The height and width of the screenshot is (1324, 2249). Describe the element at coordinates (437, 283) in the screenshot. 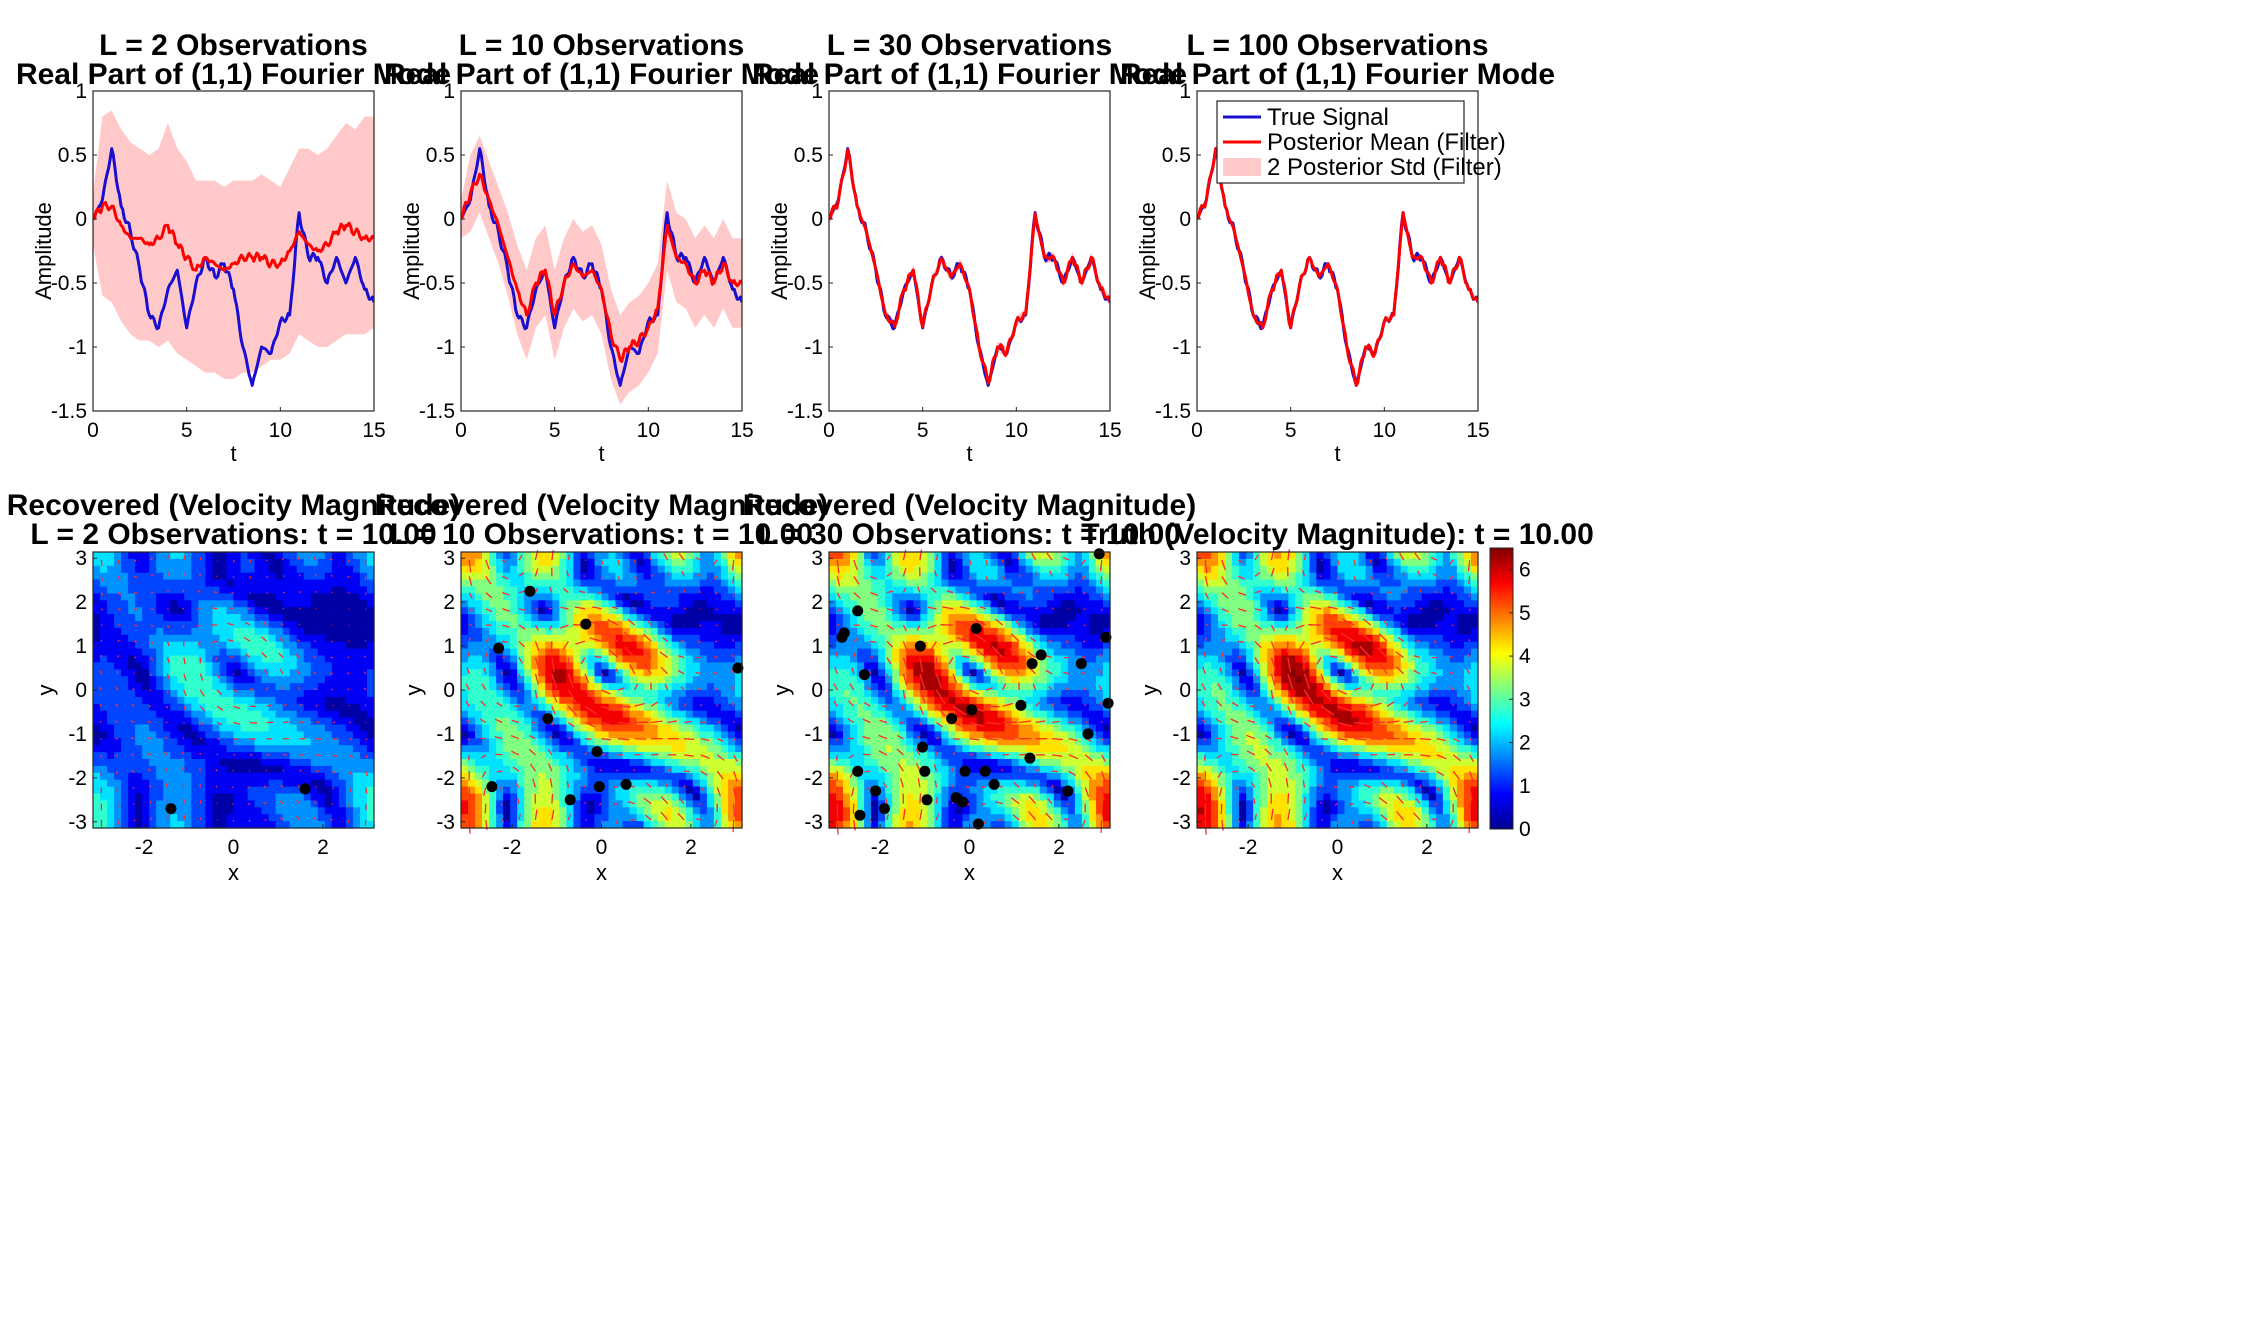

I see `y-tick-label: -0.5` at that location.